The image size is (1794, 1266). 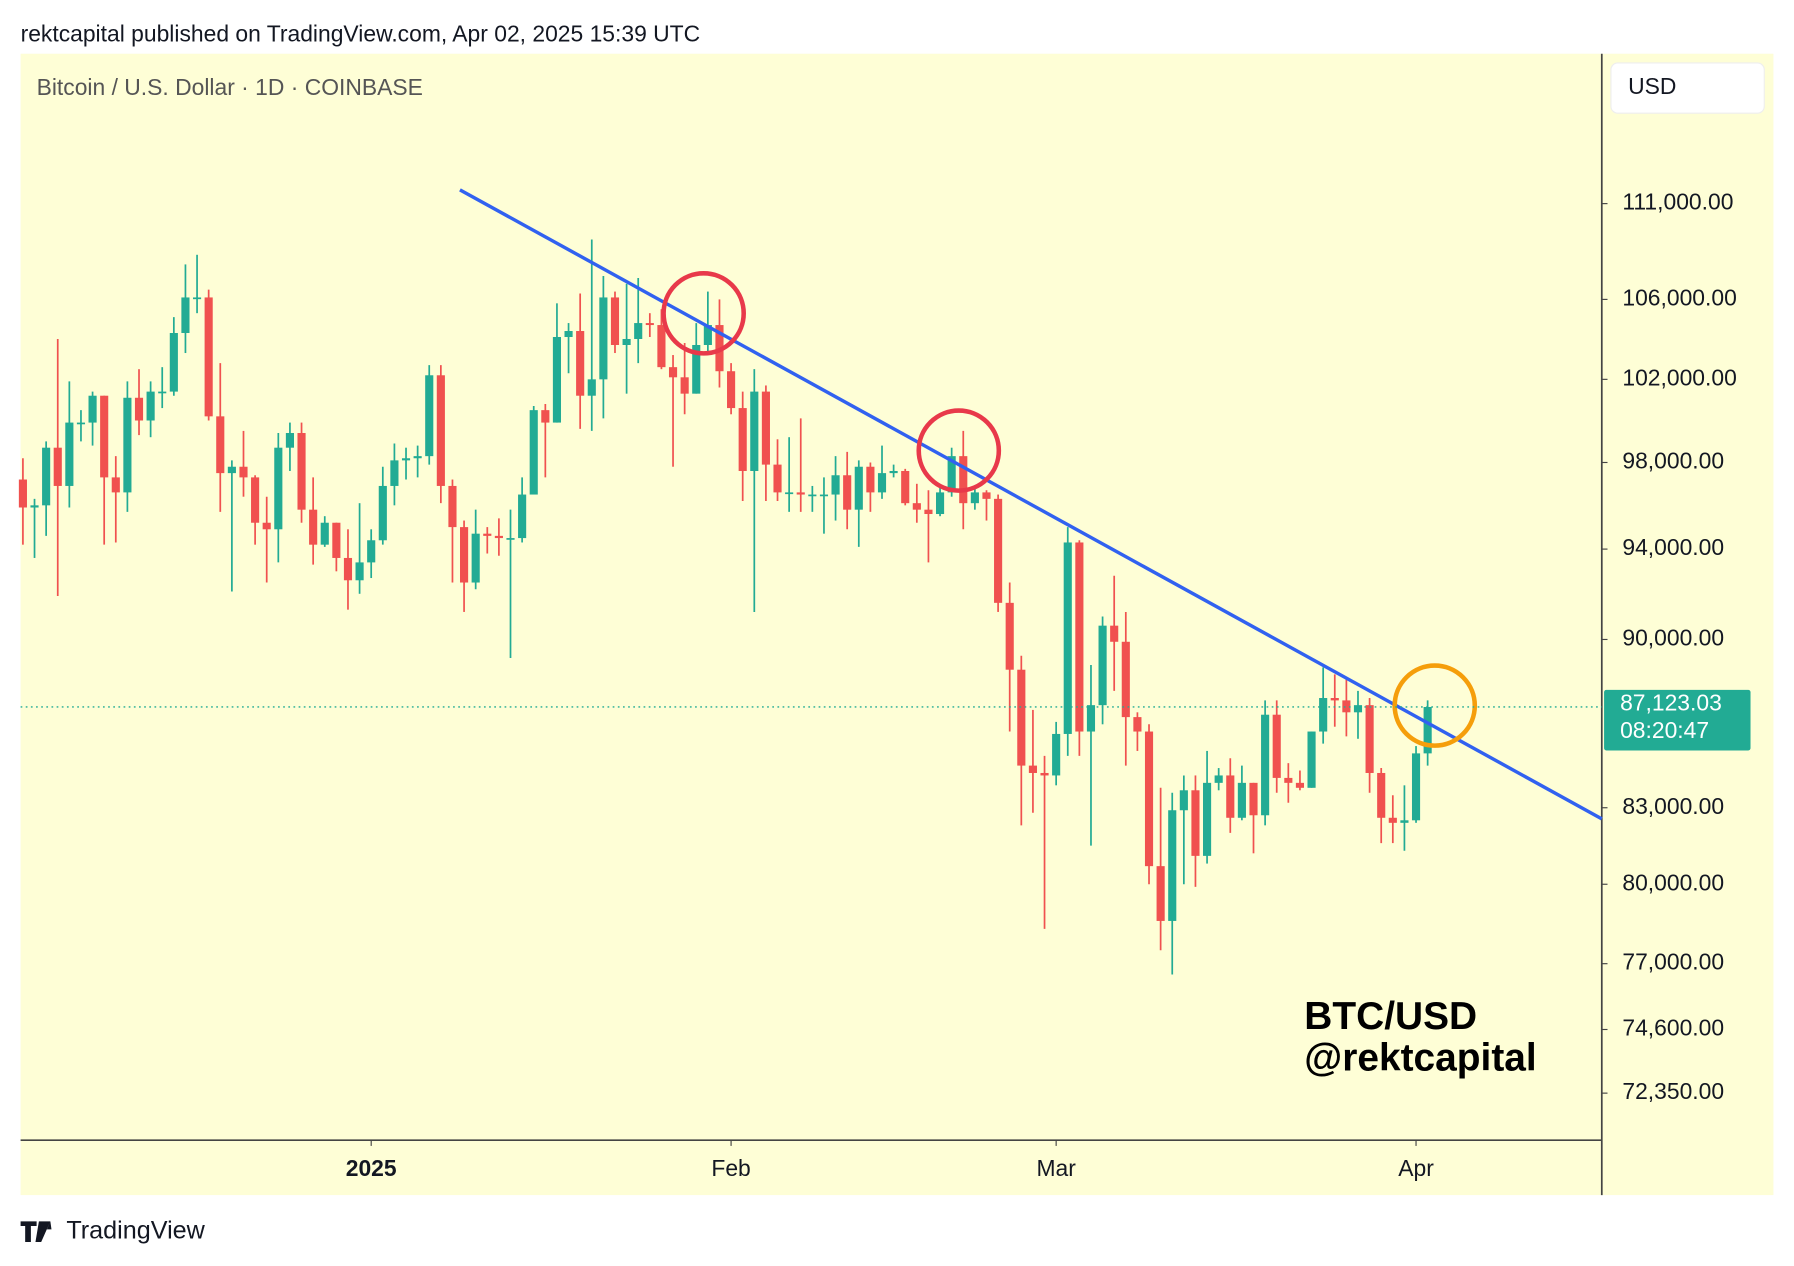 What do you see at coordinates (1673, 962) in the screenshot?
I see `y-tick-label: 77,000.00` at bounding box center [1673, 962].